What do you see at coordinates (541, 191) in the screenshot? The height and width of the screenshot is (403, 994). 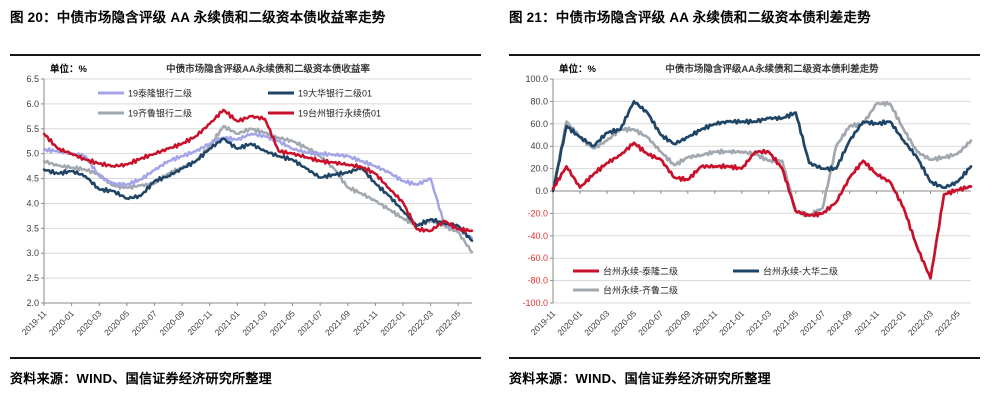 I see `y-axis-label: 0.0` at bounding box center [541, 191].